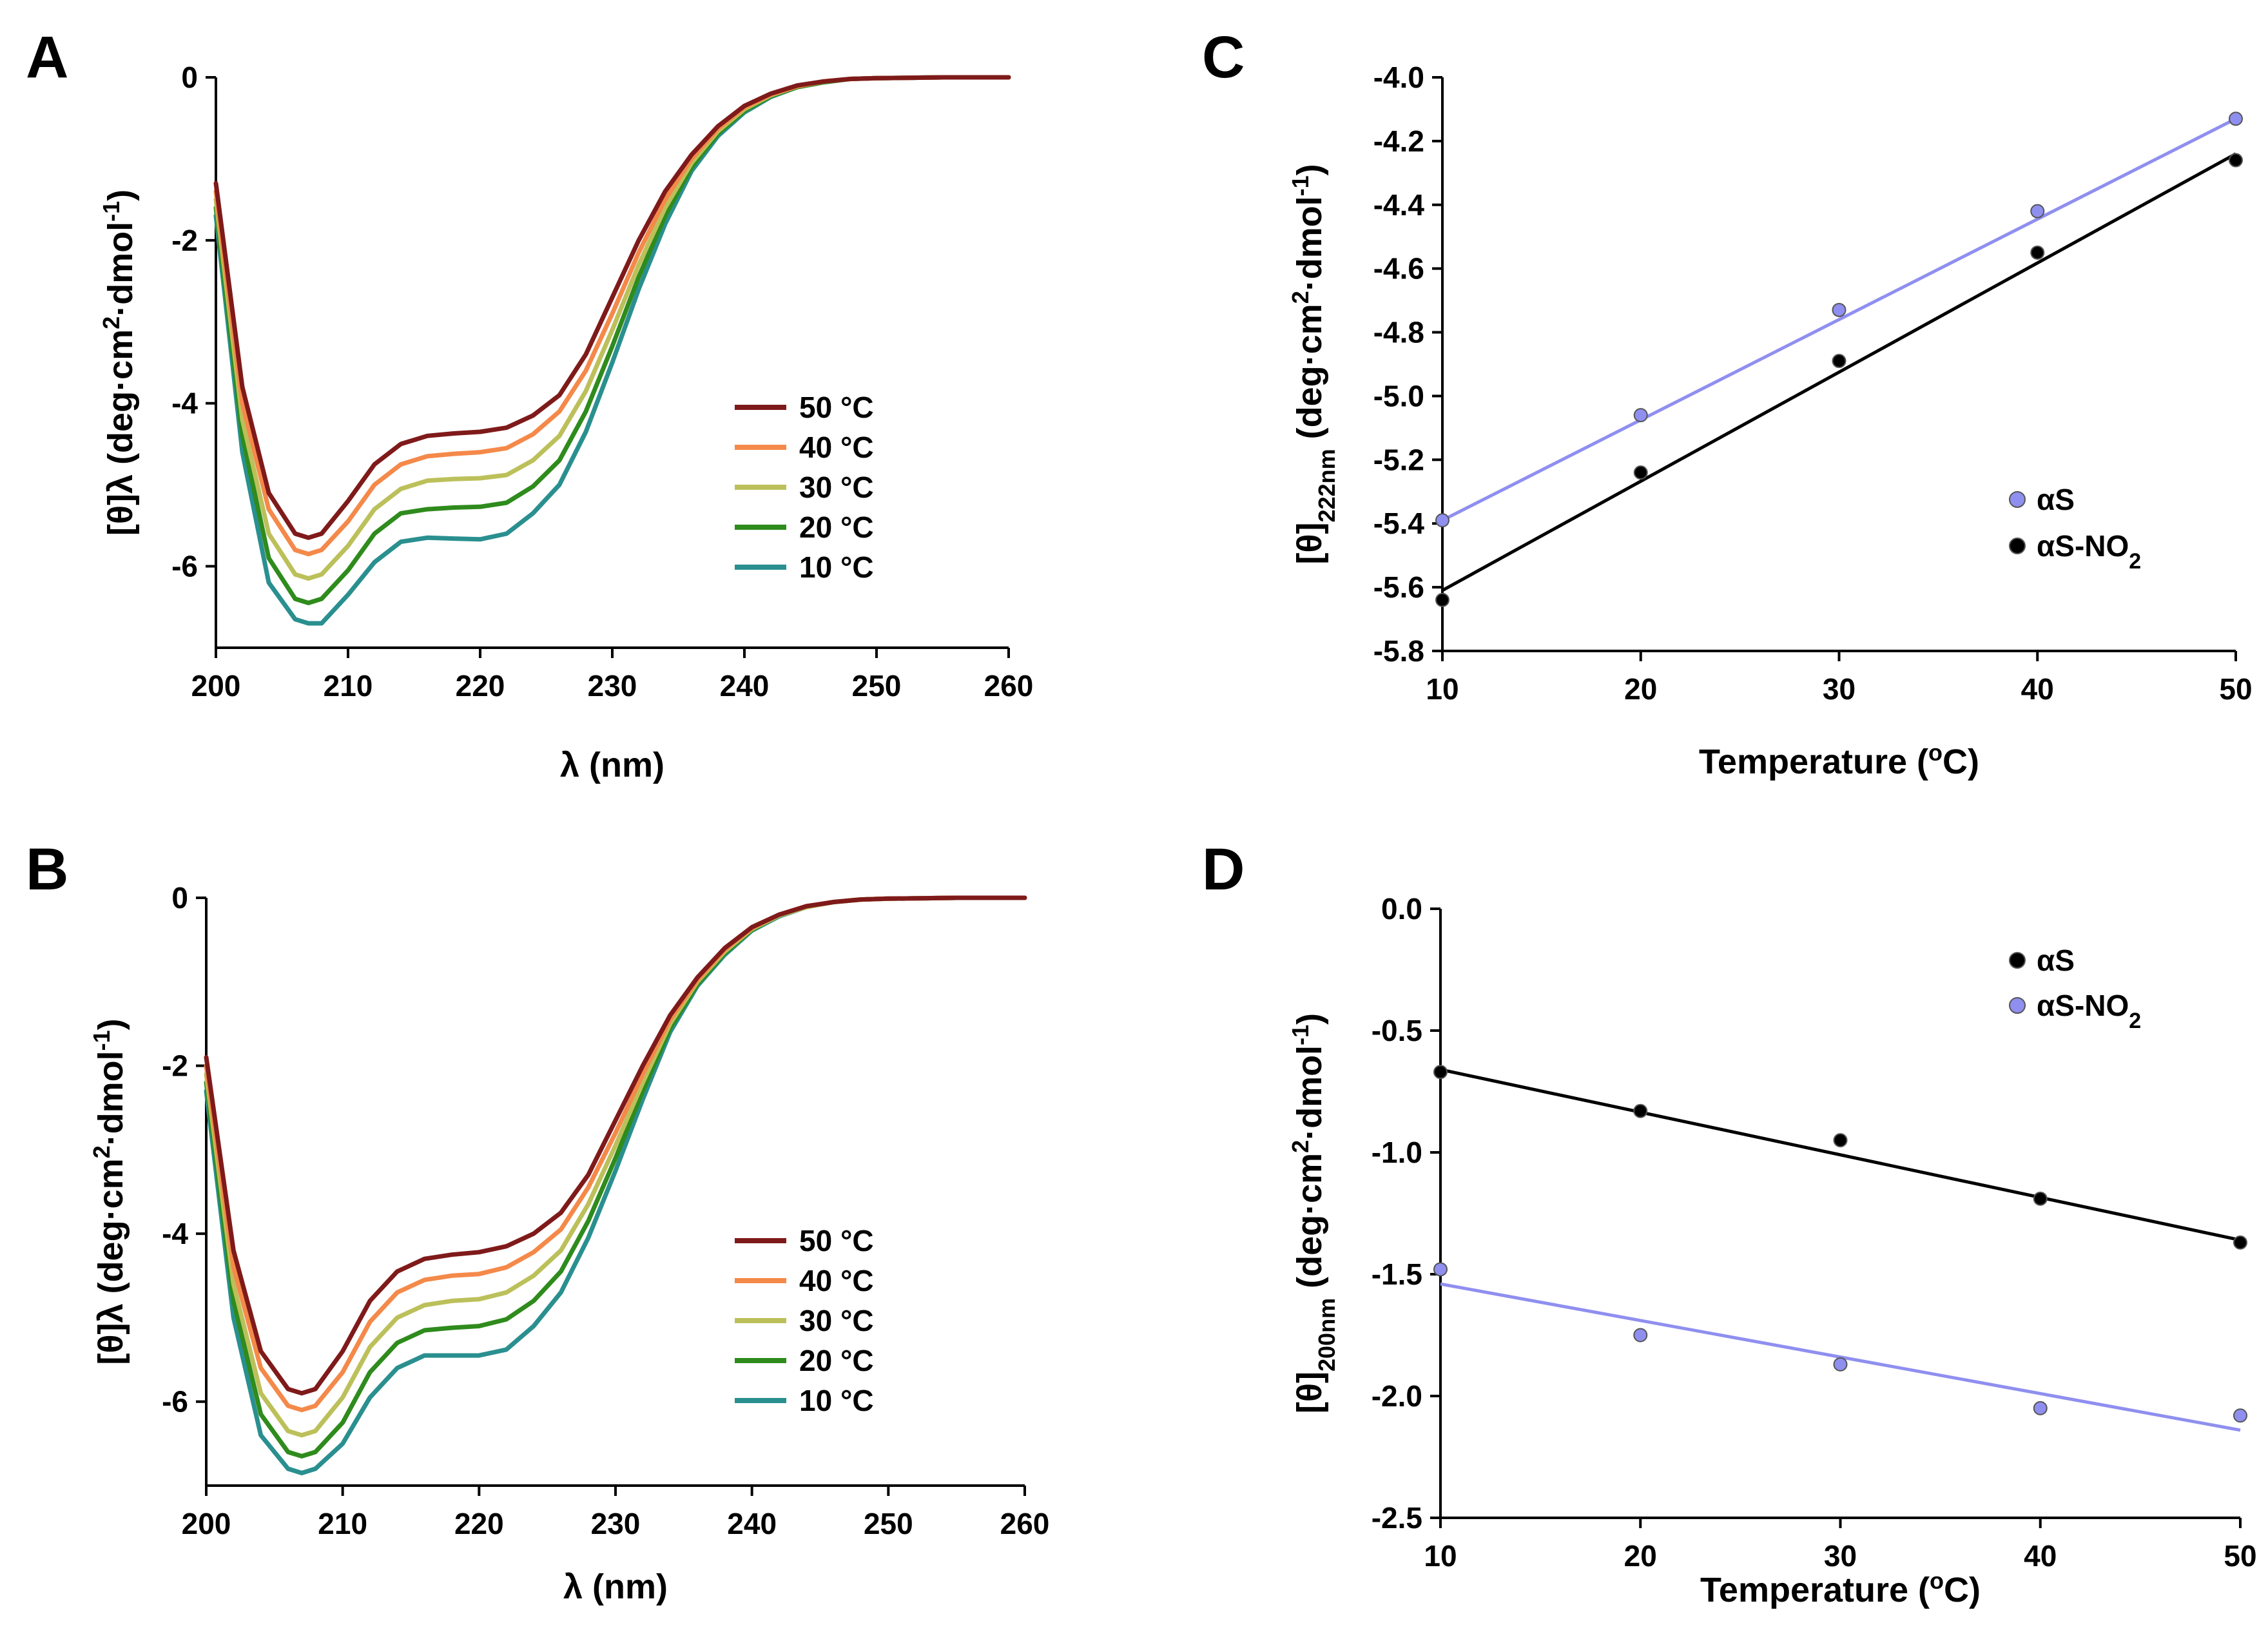 The image size is (2268, 1639). I want to click on y-tick-label: -0.5, so click(1396, 1030).